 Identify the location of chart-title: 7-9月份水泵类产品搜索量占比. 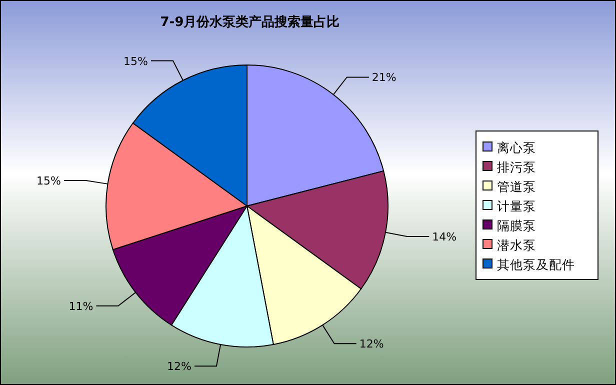
(250, 22).